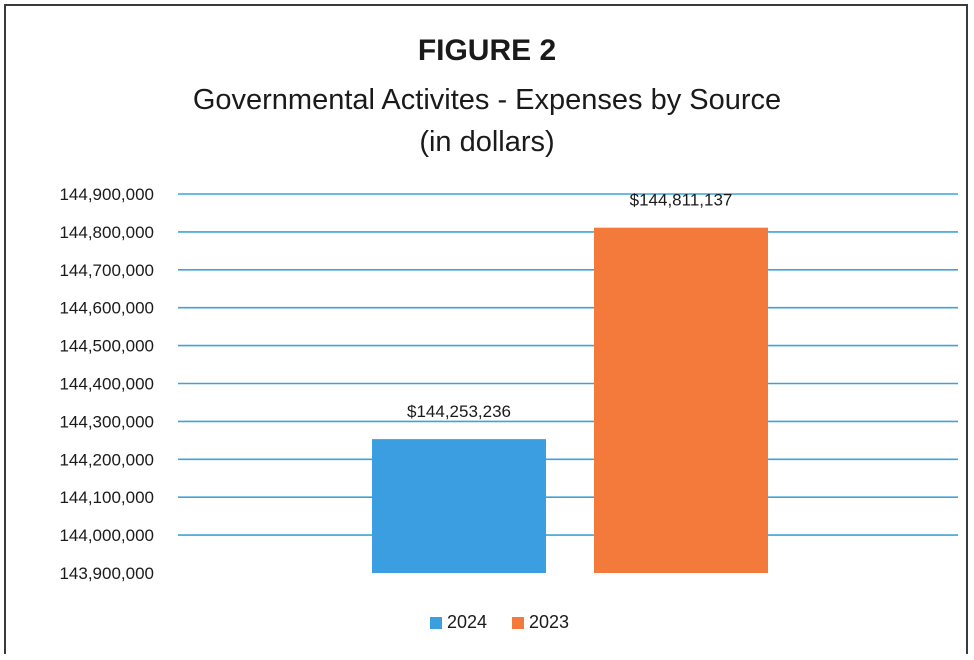 Image resolution: width=974 pixels, height=660 pixels. What do you see at coordinates (106, 573) in the screenshot?
I see `y-tick-label: 143,900,000` at bounding box center [106, 573].